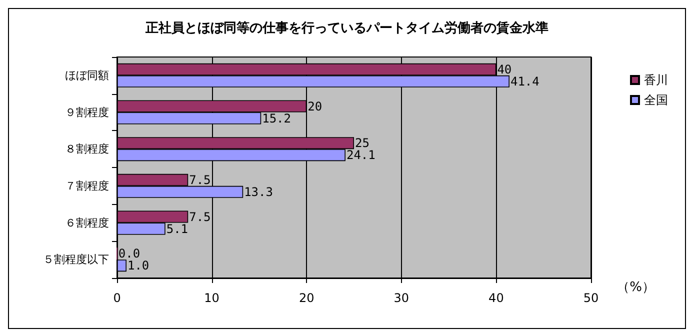 Image resolution: width=694 pixels, height=335 pixels. Describe the element at coordinates (591, 298) in the screenshot. I see `x-tick-label: 50` at that location.